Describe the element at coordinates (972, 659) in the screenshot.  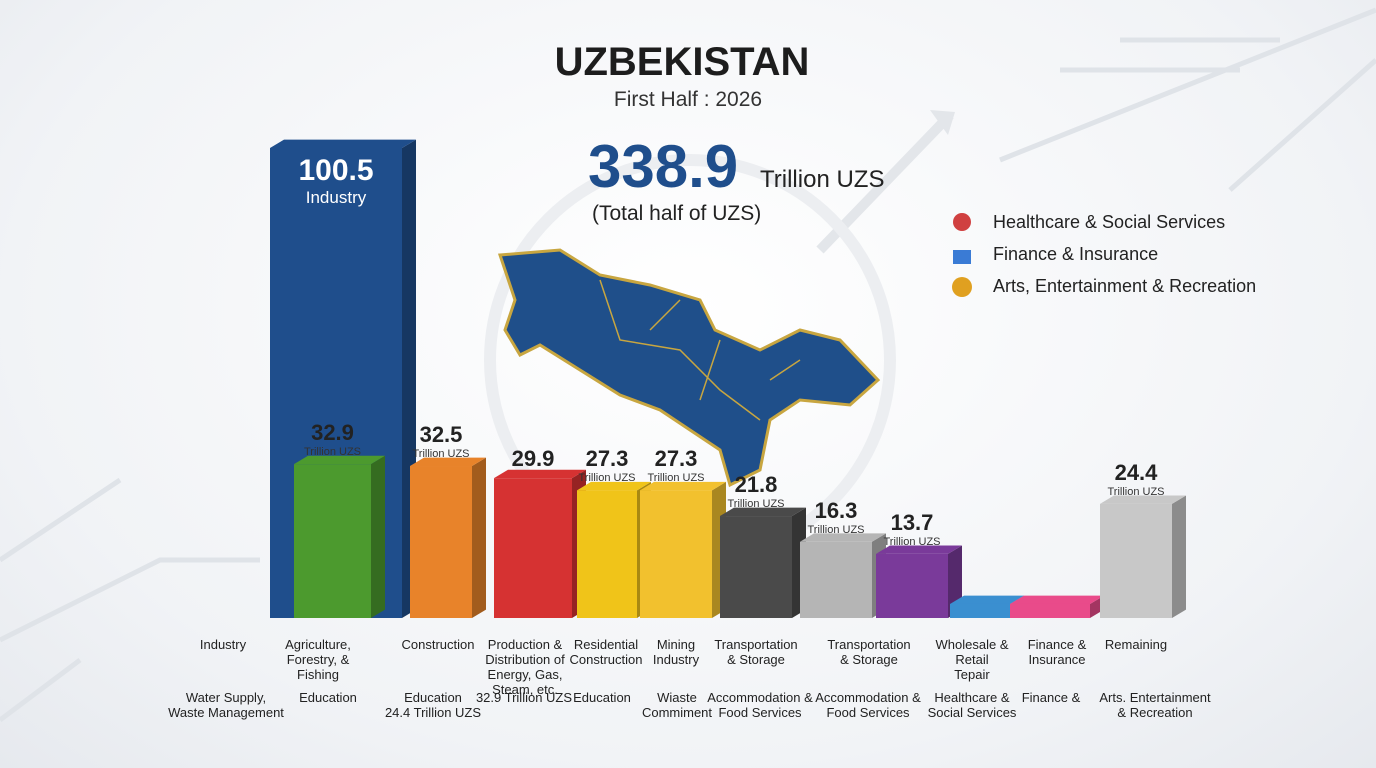
I see `category-label: Wholesale & Retail Tepair` at that location.